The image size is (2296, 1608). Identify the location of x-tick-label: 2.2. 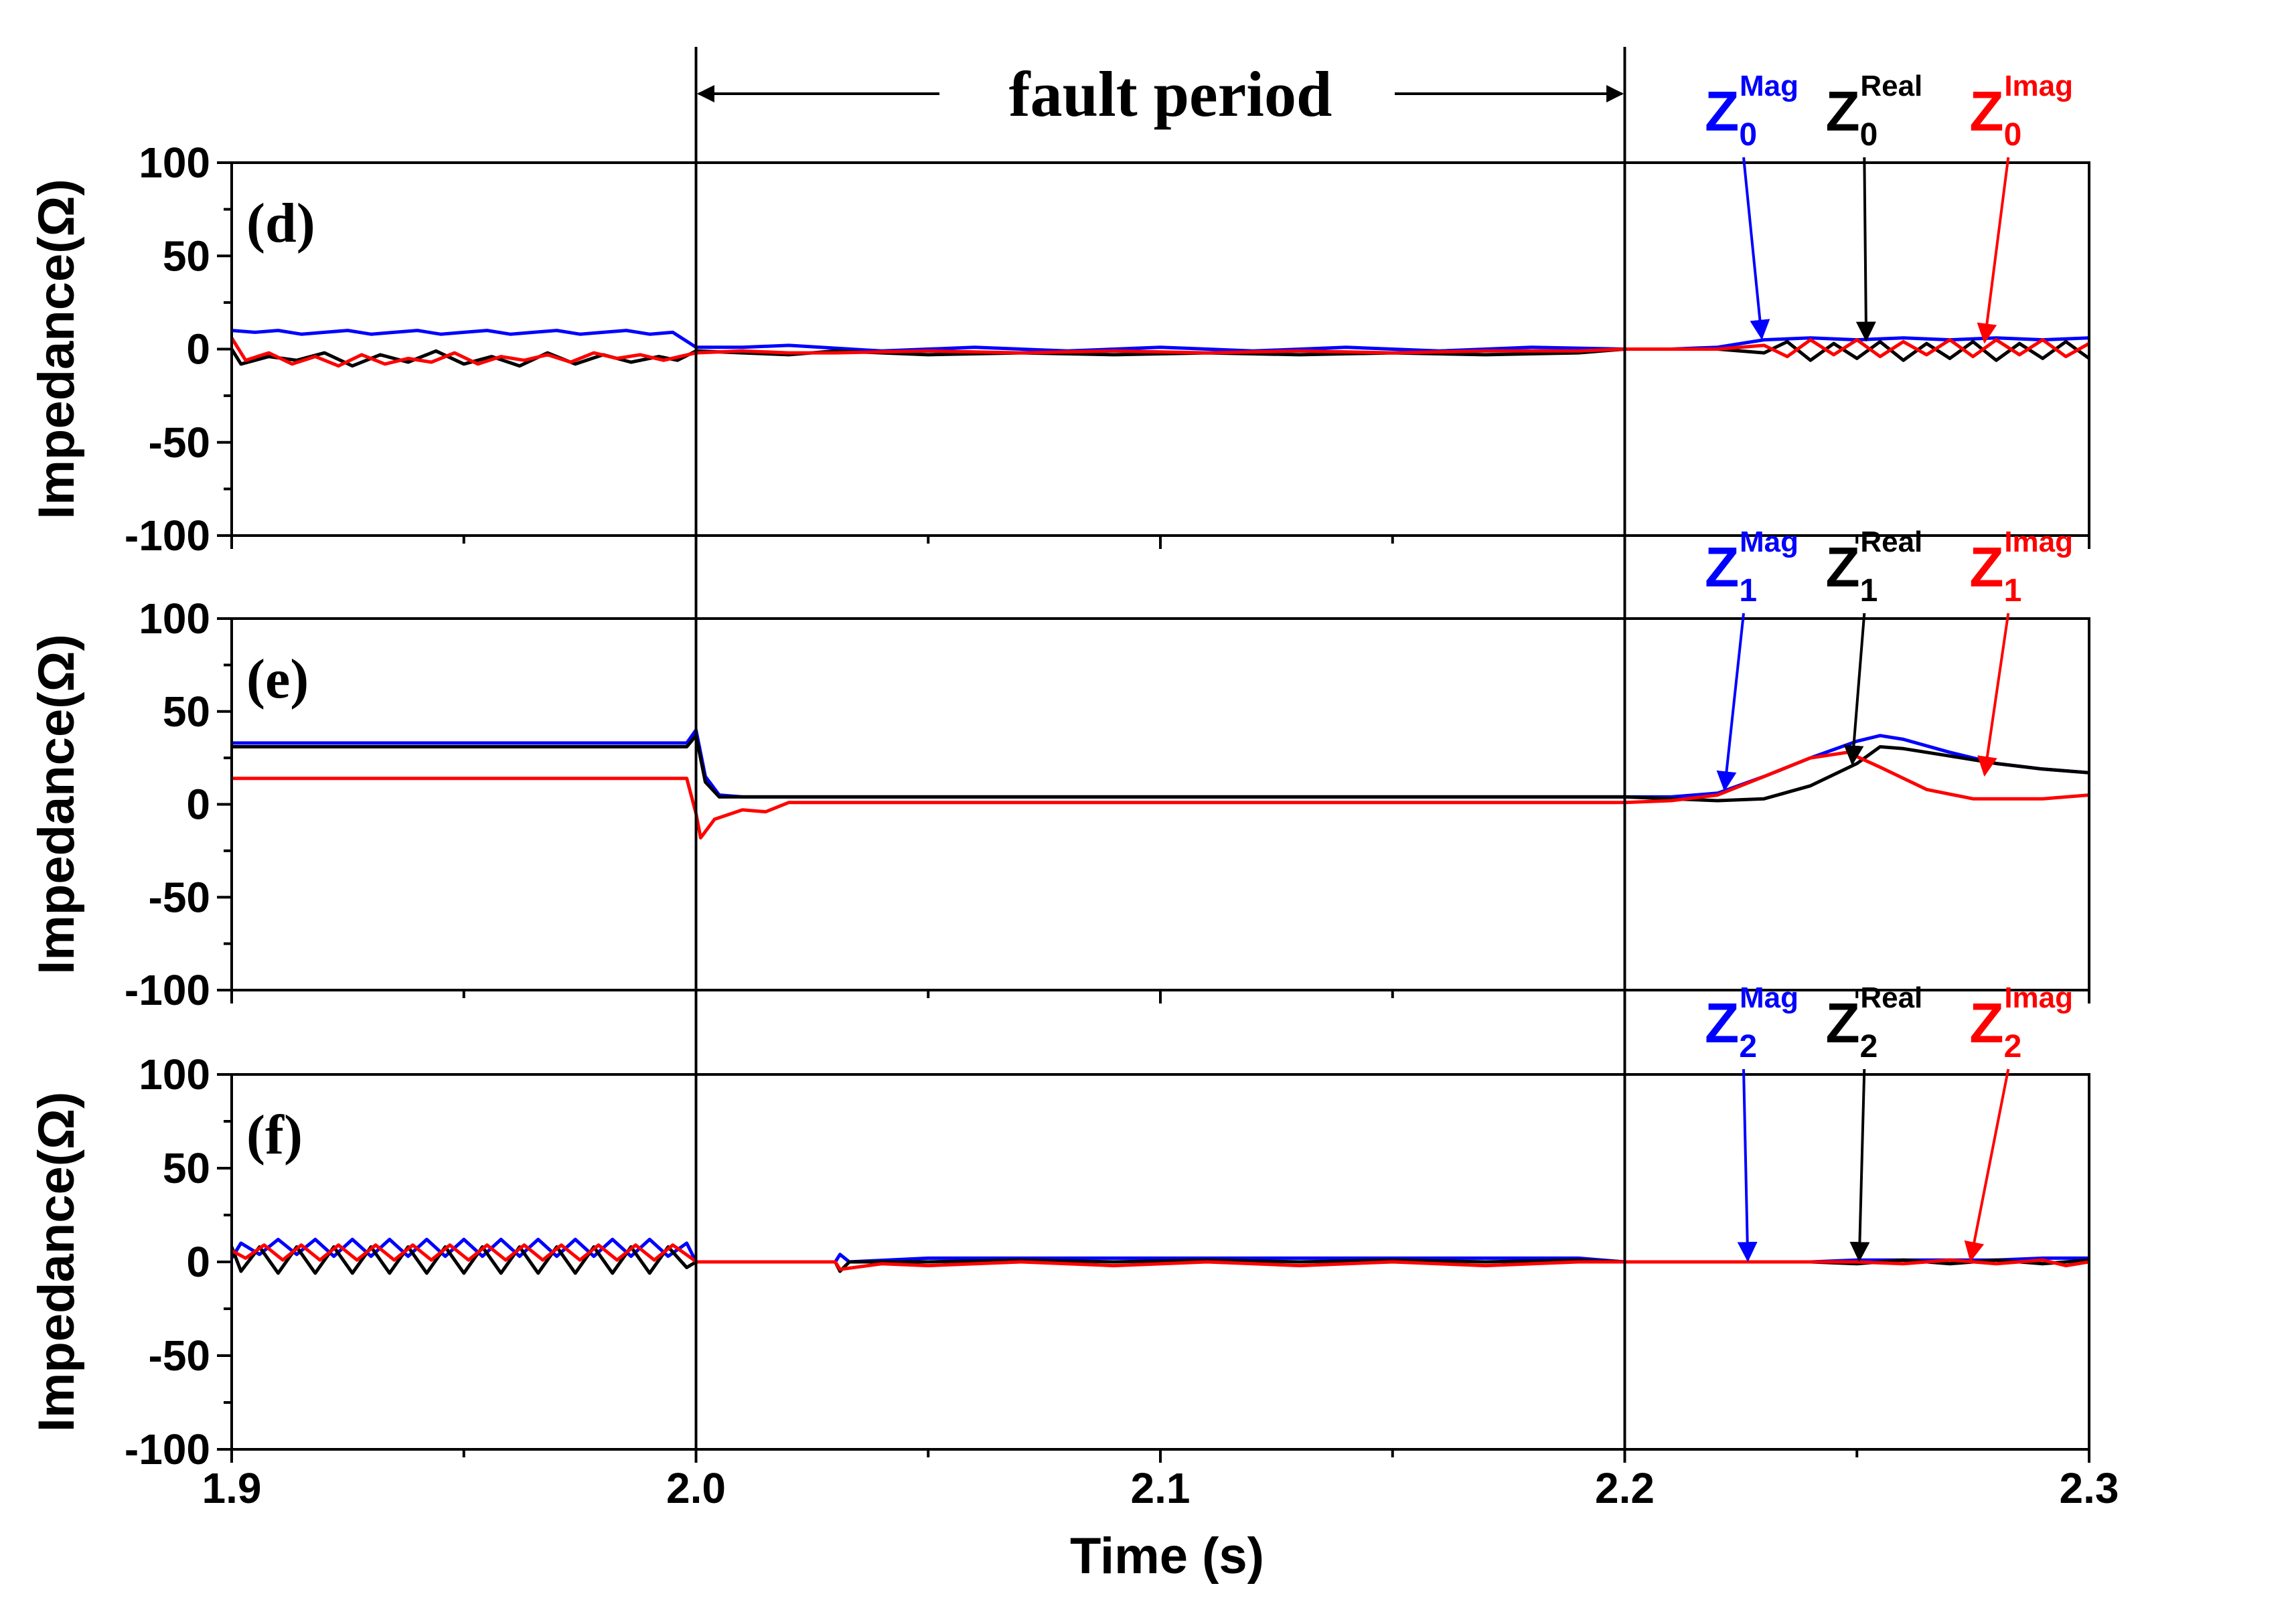
(1625, 1488).